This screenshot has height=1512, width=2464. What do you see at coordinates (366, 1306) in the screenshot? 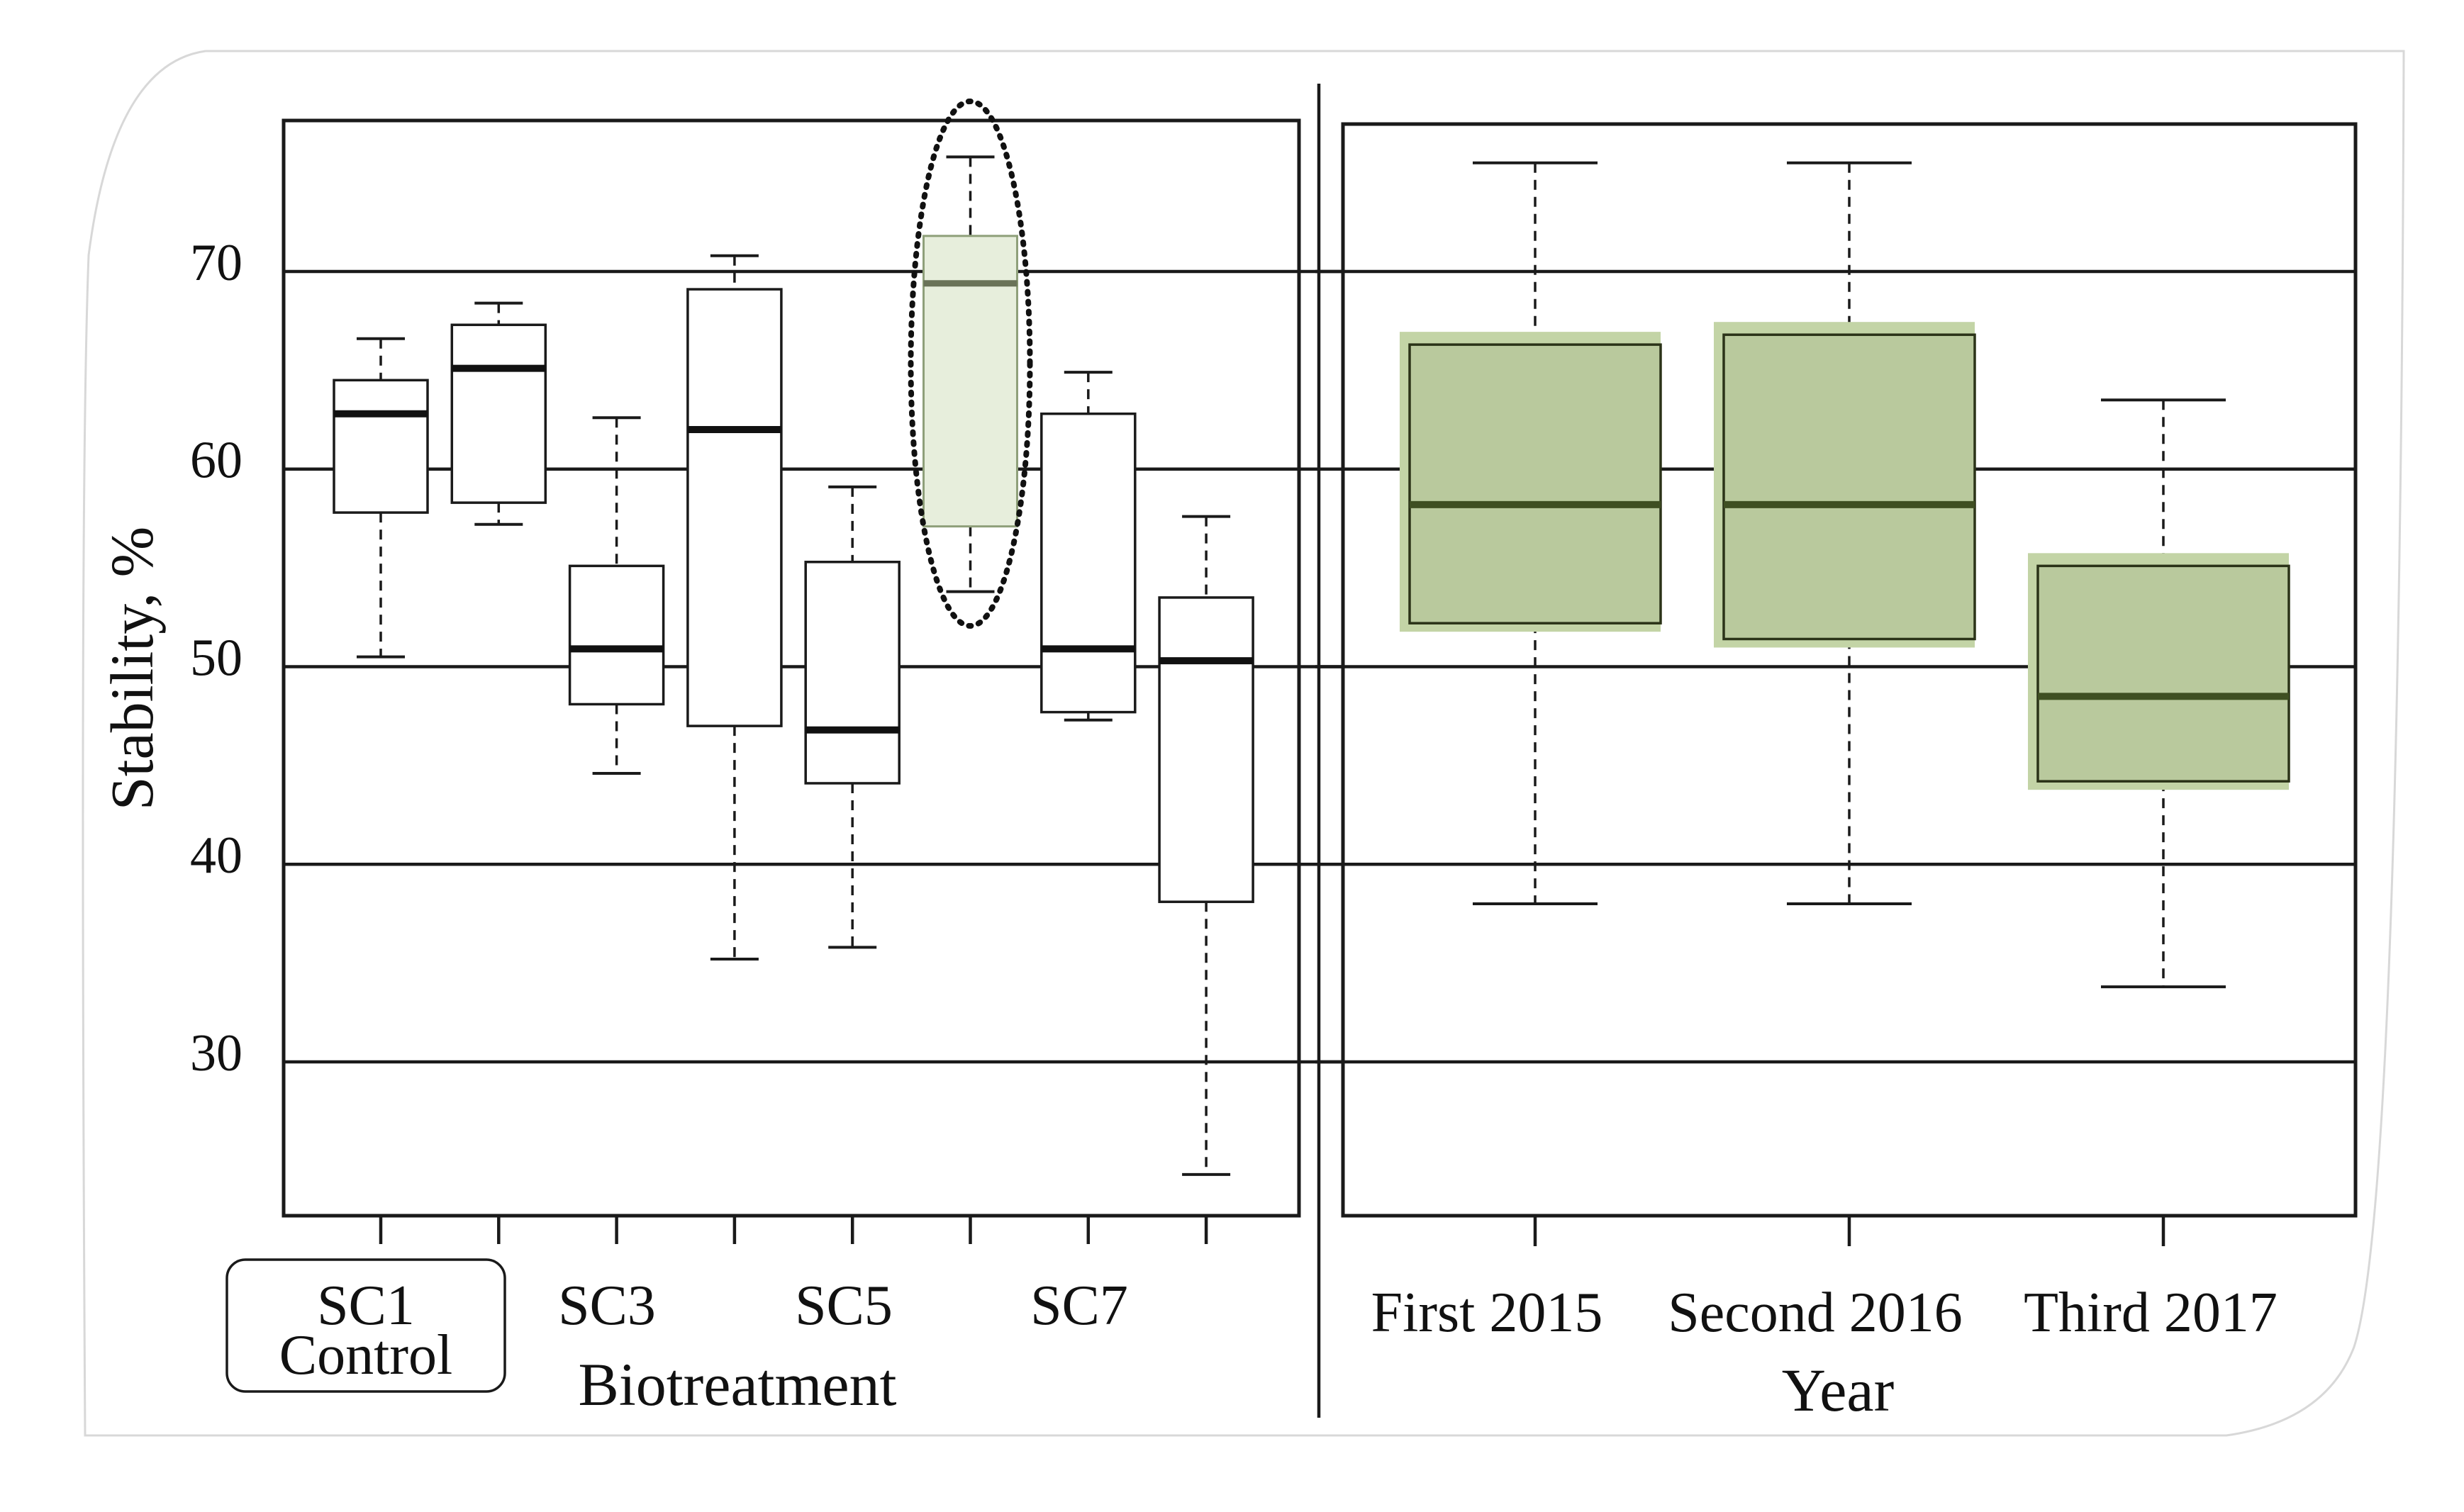
I see `xtick-label-sc1: SC1` at bounding box center [366, 1306].